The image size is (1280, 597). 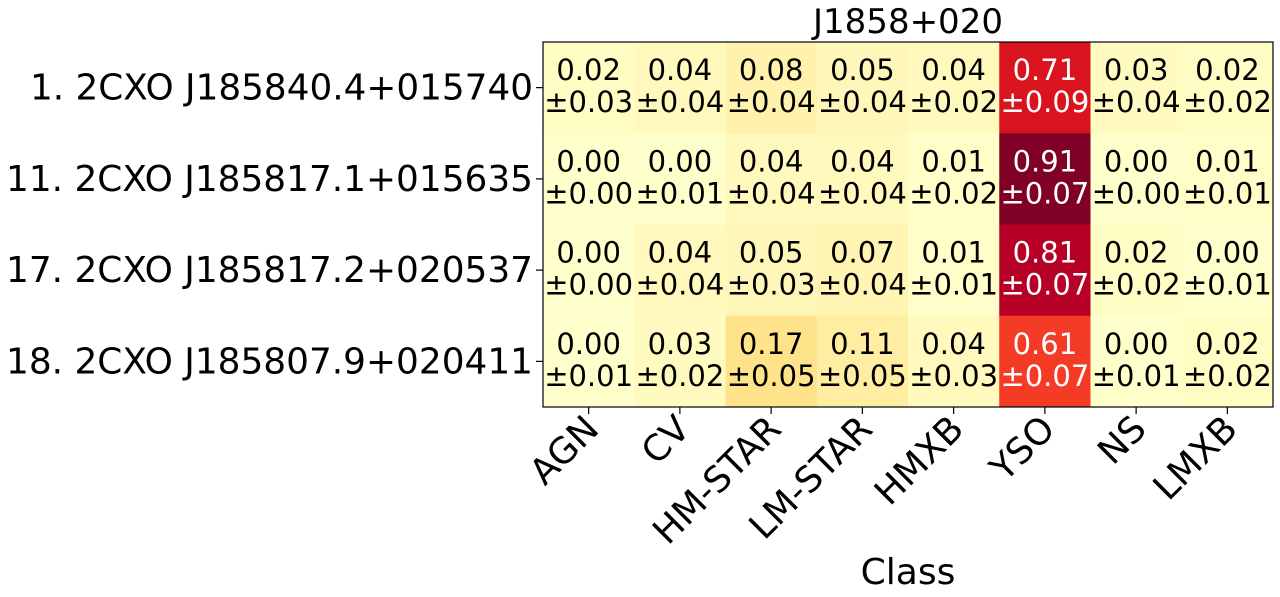 I want to click on cell-value-label: 0.91, so click(x=1045, y=161).